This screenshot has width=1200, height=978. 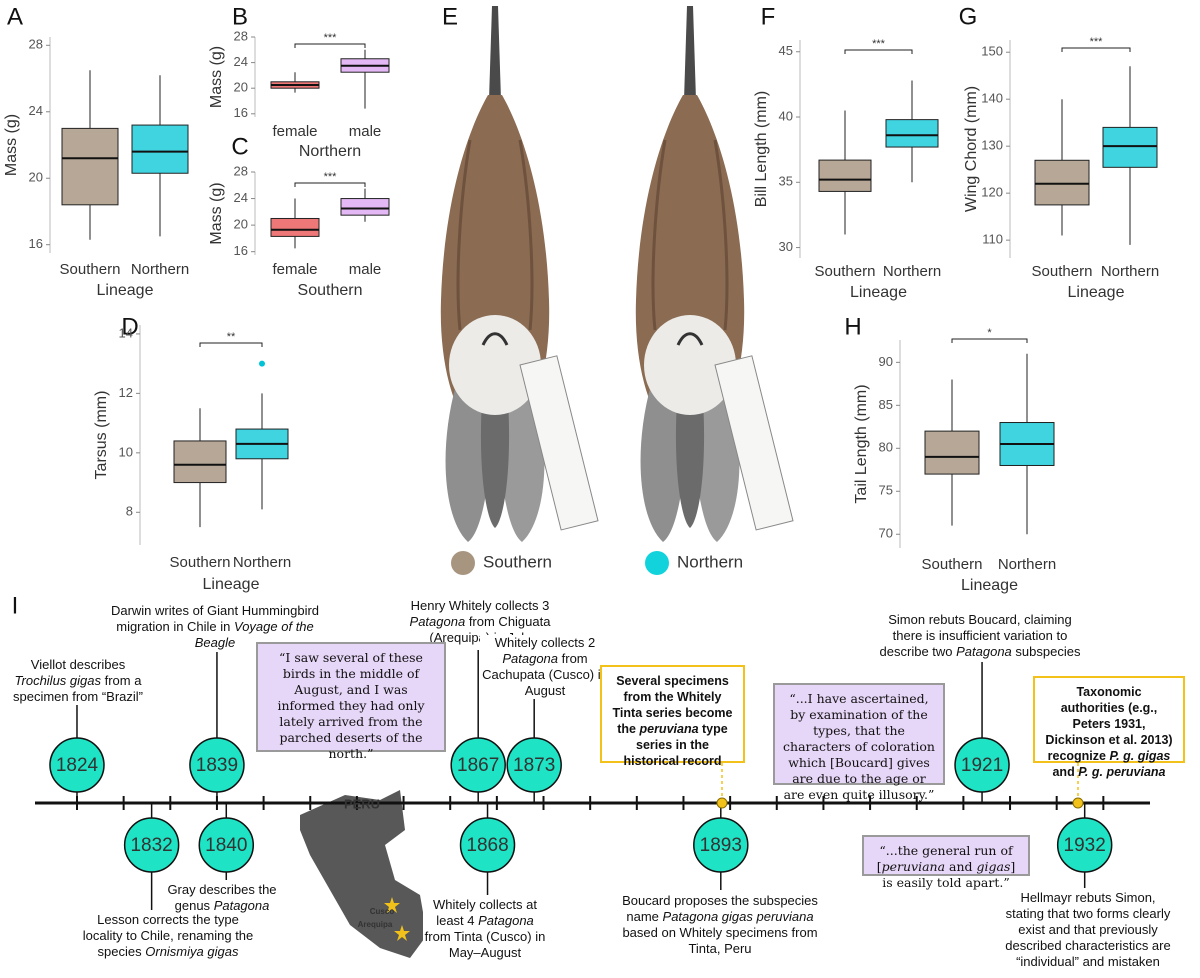 What do you see at coordinates (57, 680) in the screenshot?
I see `text-part: Trochilus gigas` at bounding box center [57, 680].